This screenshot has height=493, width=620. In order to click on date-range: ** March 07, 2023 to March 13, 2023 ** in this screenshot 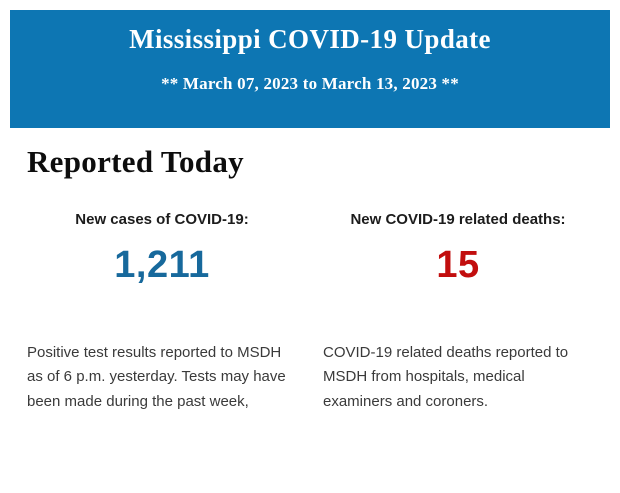, I will do `click(310, 84)`.